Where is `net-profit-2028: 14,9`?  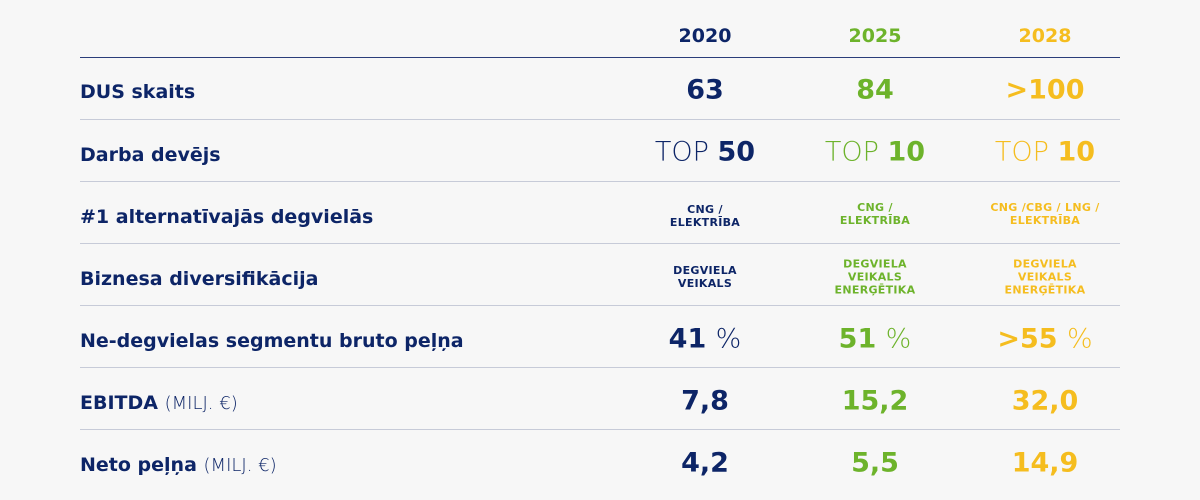 net-profit-2028: 14,9 is located at coordinates (1045, 463).